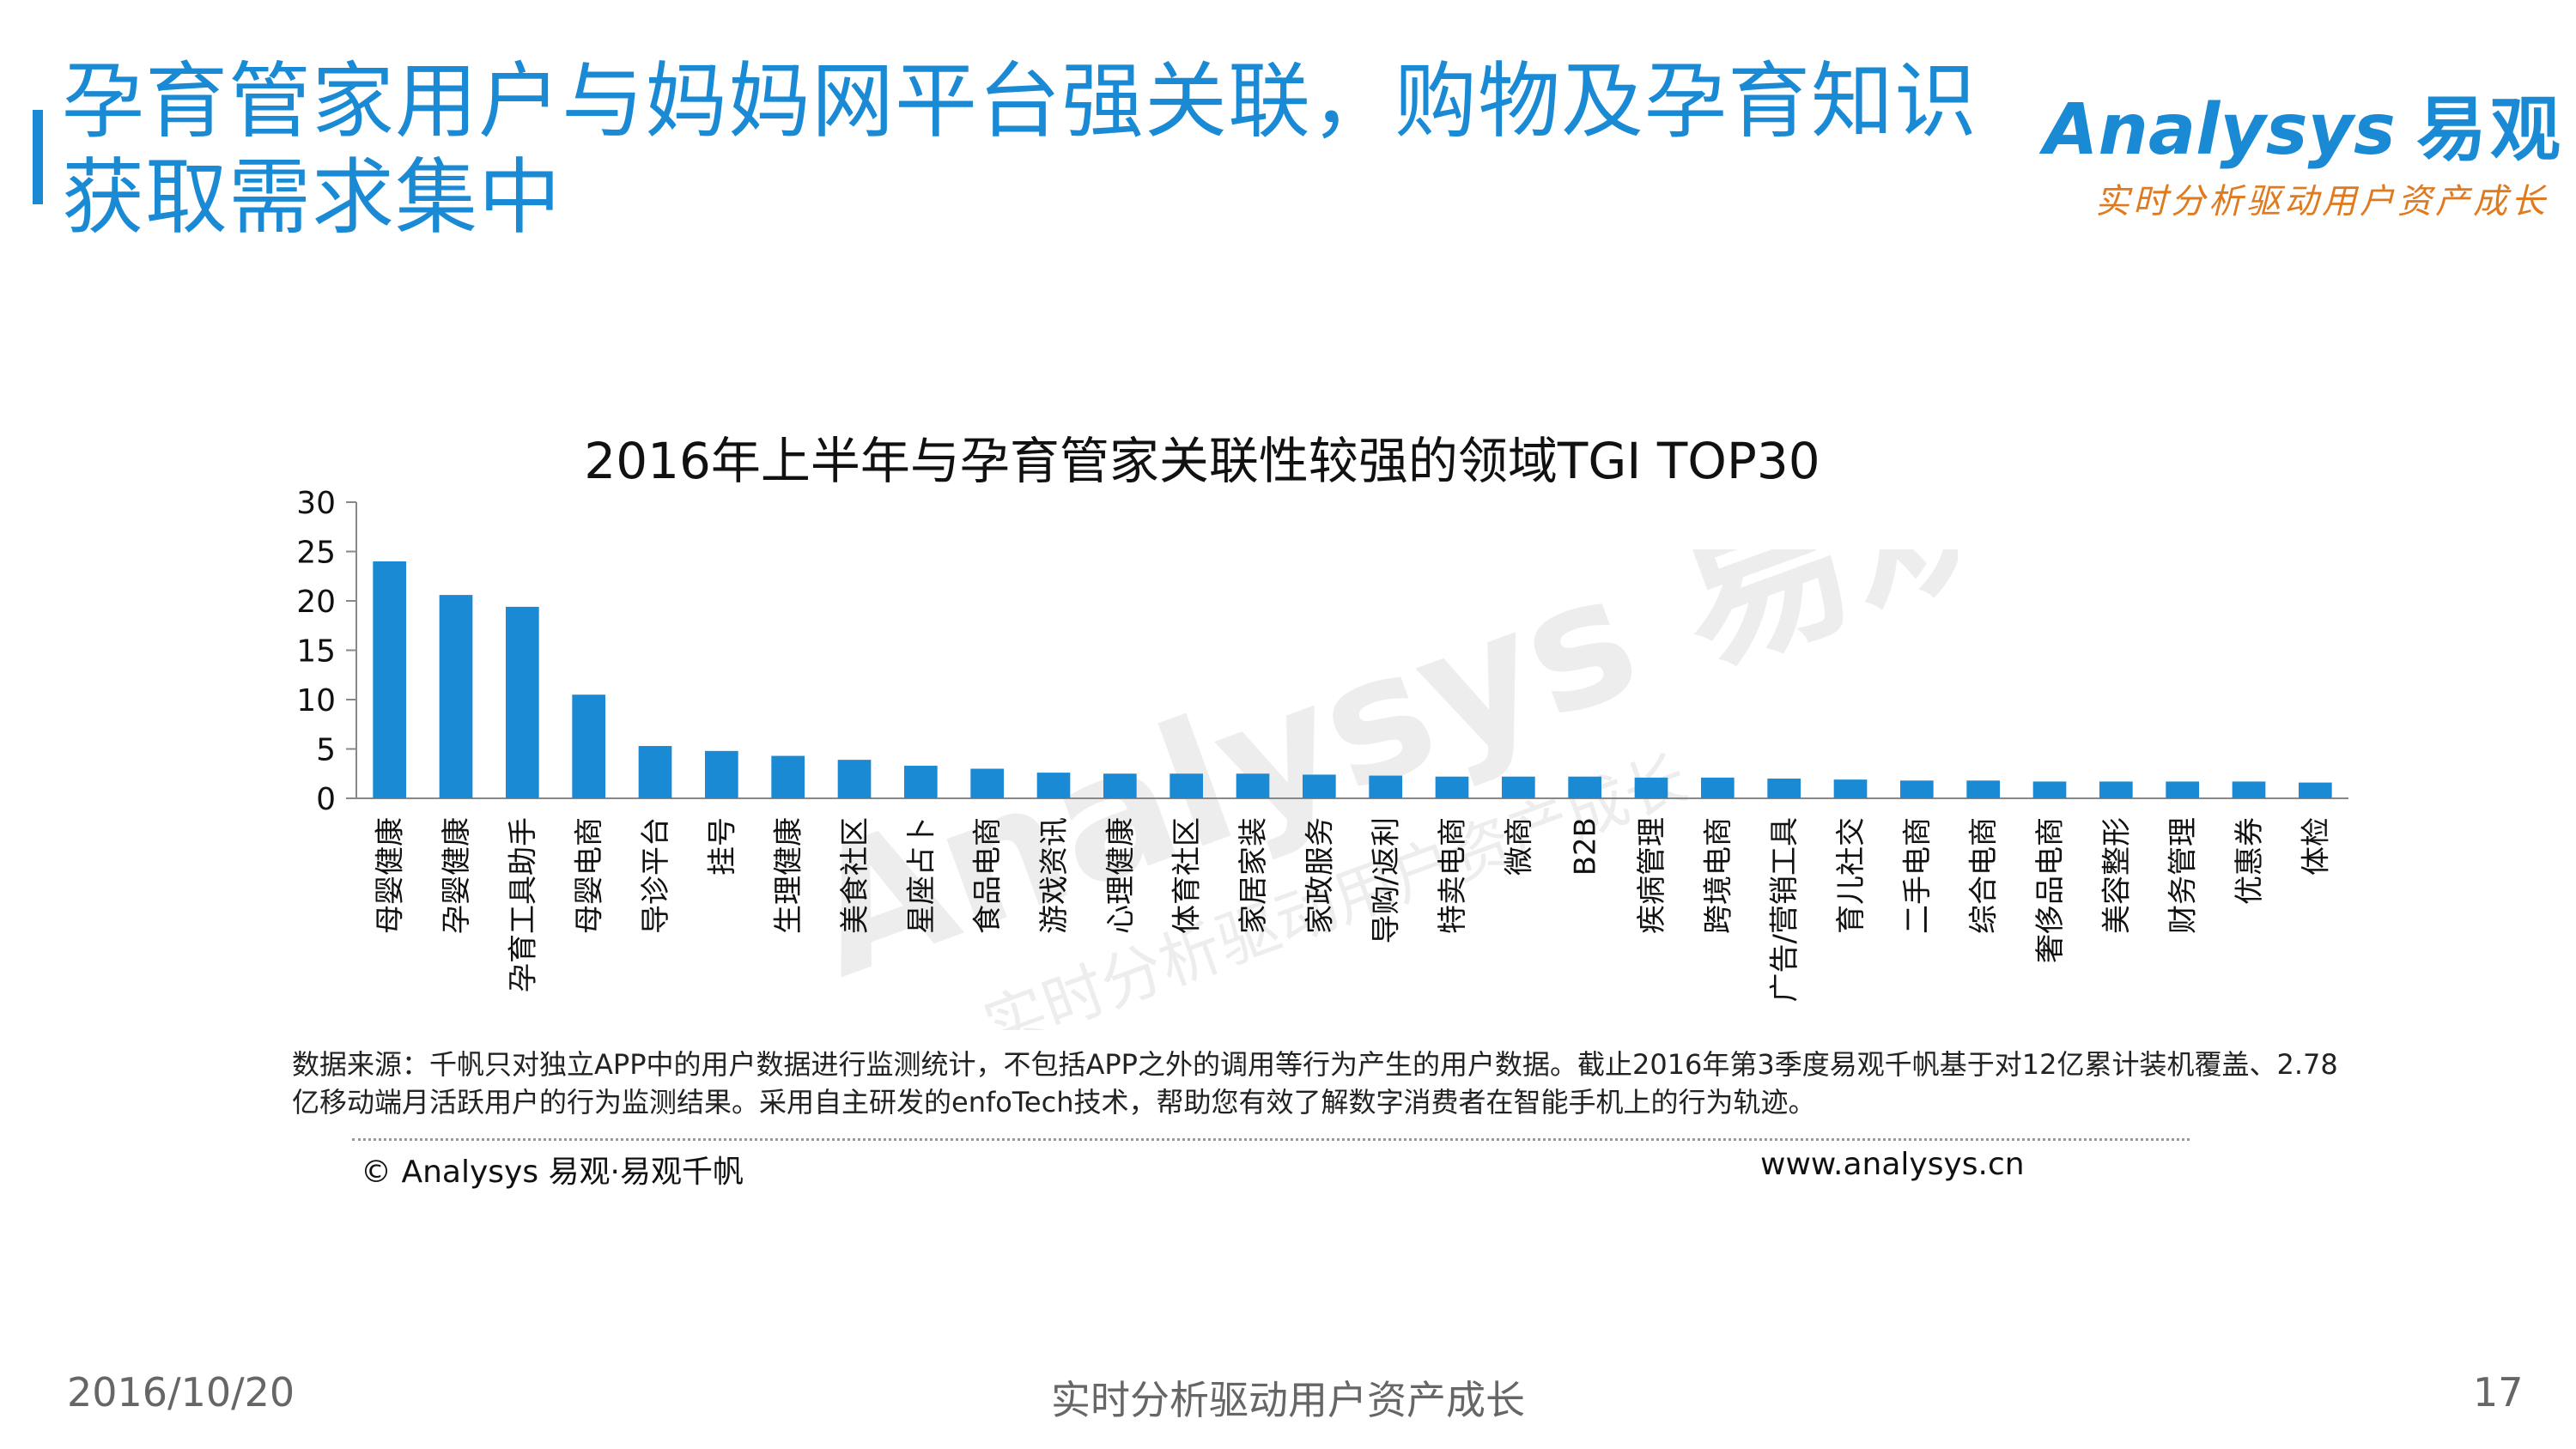  I want to click on x-category-label: 体育社区, so click(1188, 875).